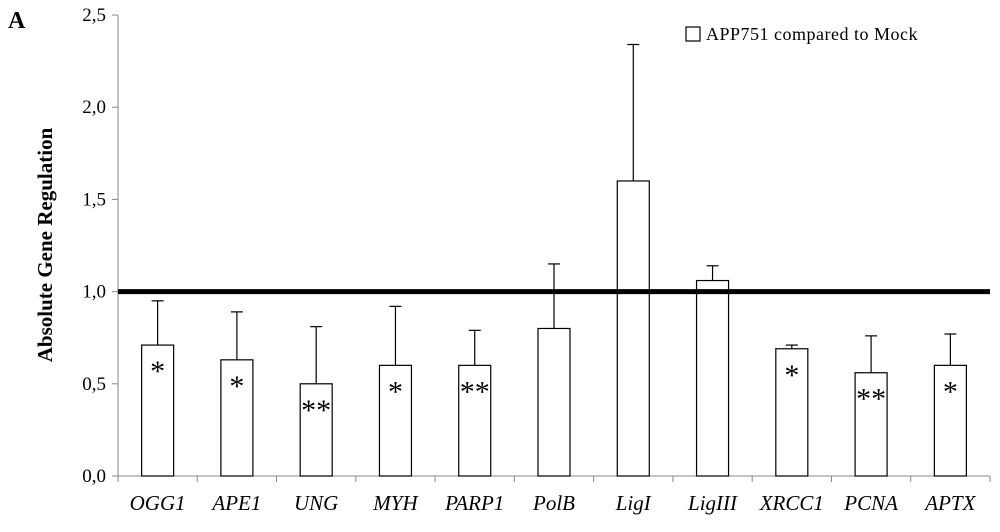 The height and width of the screenshot is (532, 1000). Describe the element at coordinates (792, 412) in the screenshot. I see `bar-xrcc1` at that location.